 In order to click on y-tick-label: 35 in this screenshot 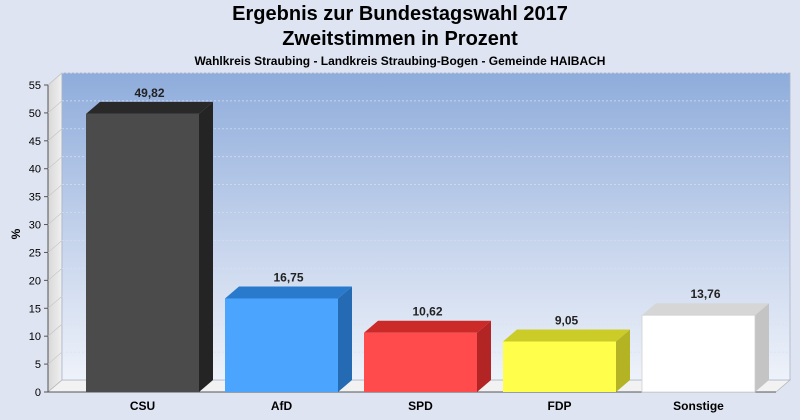, I will do `click(35, 198)`.